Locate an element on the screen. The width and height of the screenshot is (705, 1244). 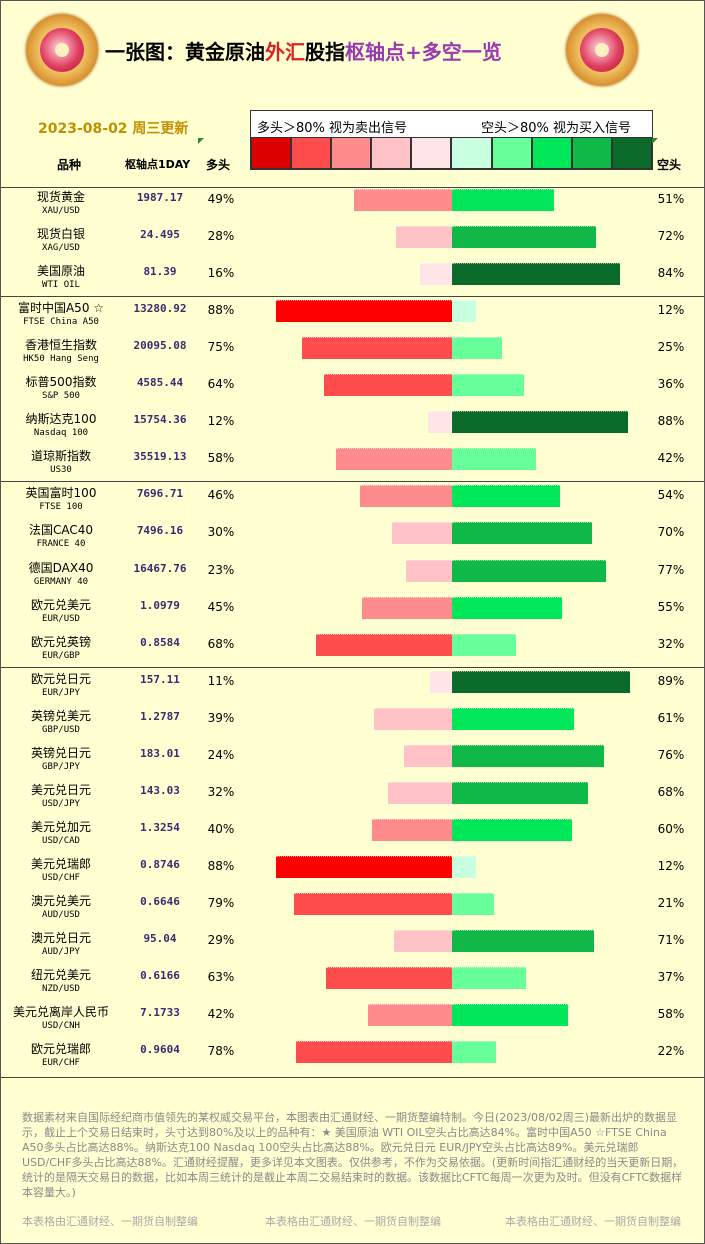
long-percent: 49% is located at coordinates (221, 199).